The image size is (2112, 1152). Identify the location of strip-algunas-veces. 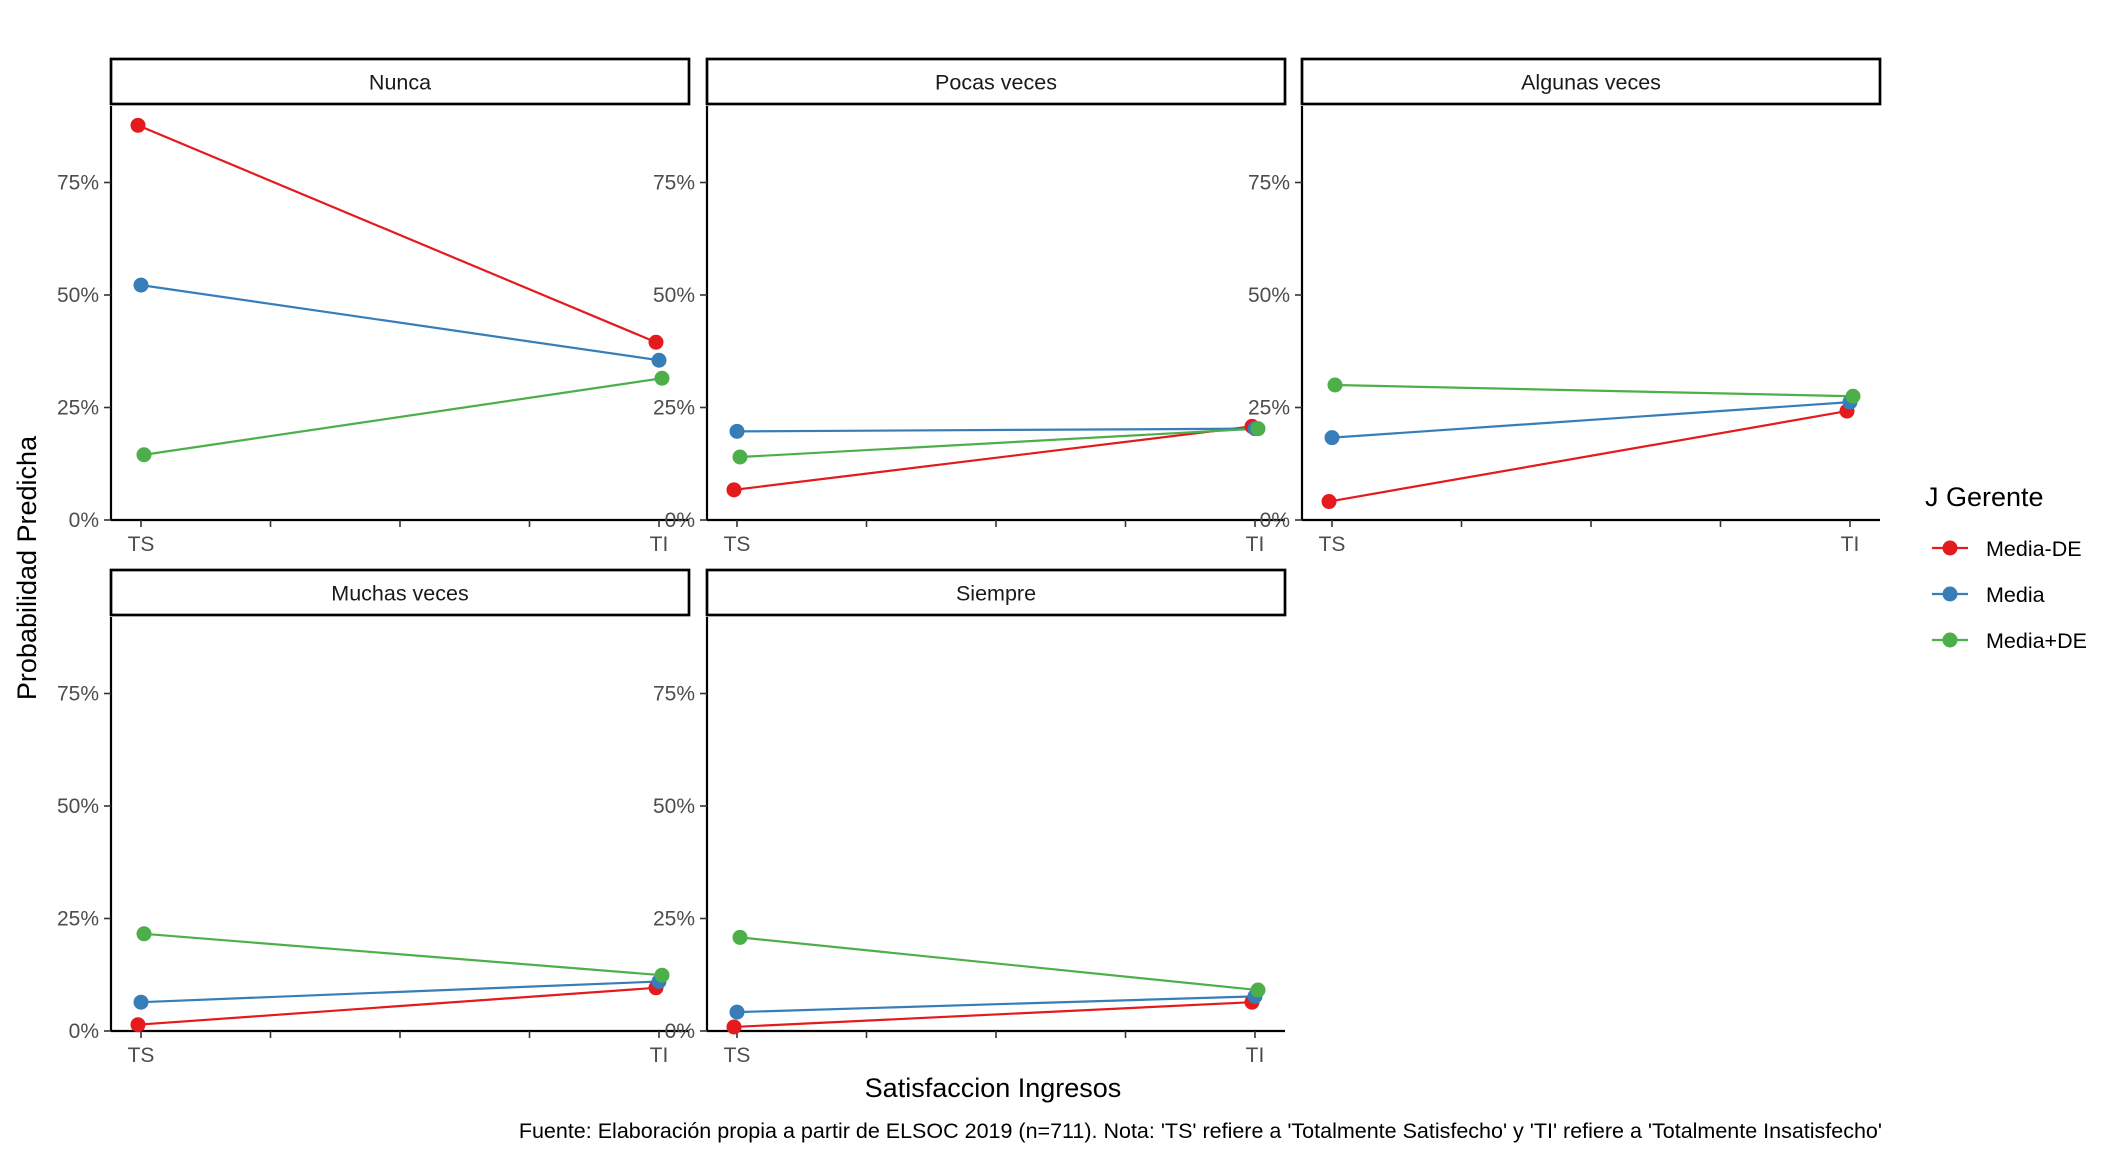
(1591, 81).